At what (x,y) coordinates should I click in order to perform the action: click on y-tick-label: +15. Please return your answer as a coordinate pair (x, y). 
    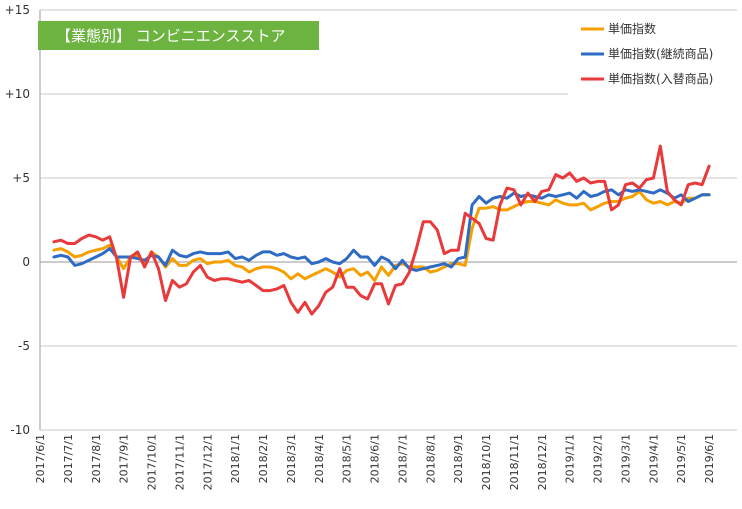
    Looking at the image, I should click on (17, 10).